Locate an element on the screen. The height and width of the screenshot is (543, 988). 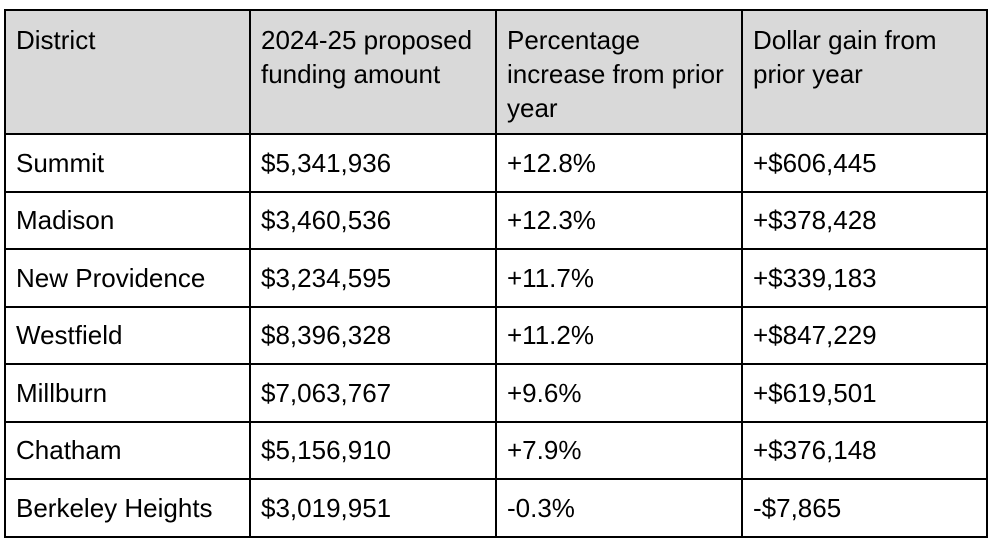
table-row: Madison $3,460,536 +12.3% +$378,428 is located at coordinates (496, 220).